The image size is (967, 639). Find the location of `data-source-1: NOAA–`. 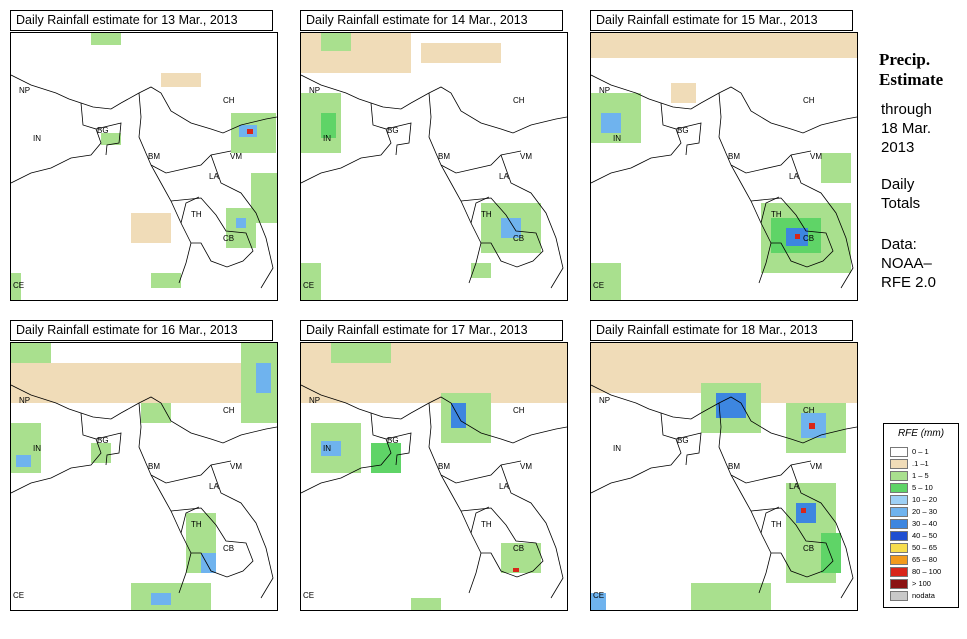

data-source-1: NOAA– is located at coordinates (906, 263).